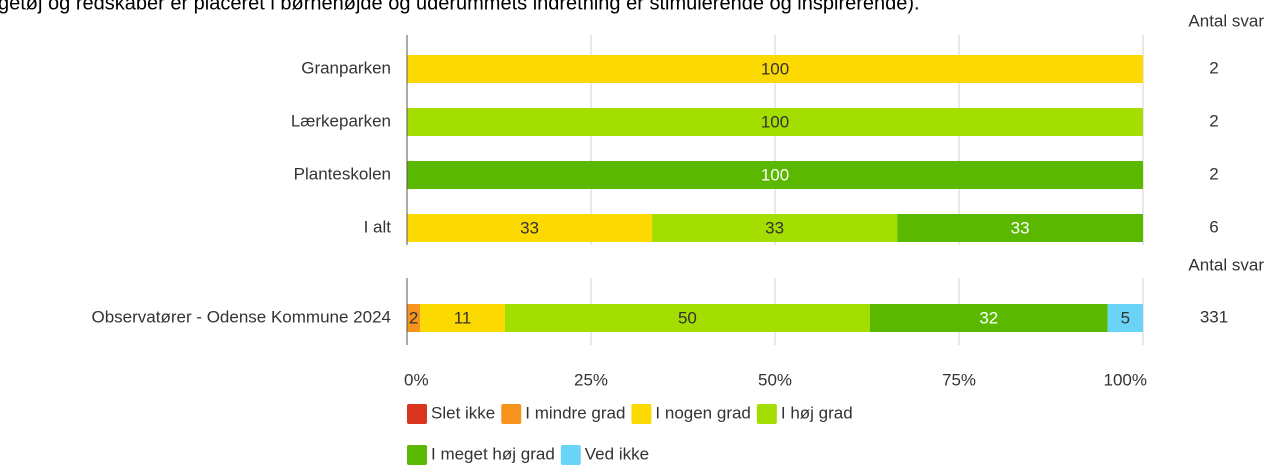  What do you see at coordinates (617, 453) in the screenshot?
I see `legend-label: Ved ikke` at bounding box center [617, 453].